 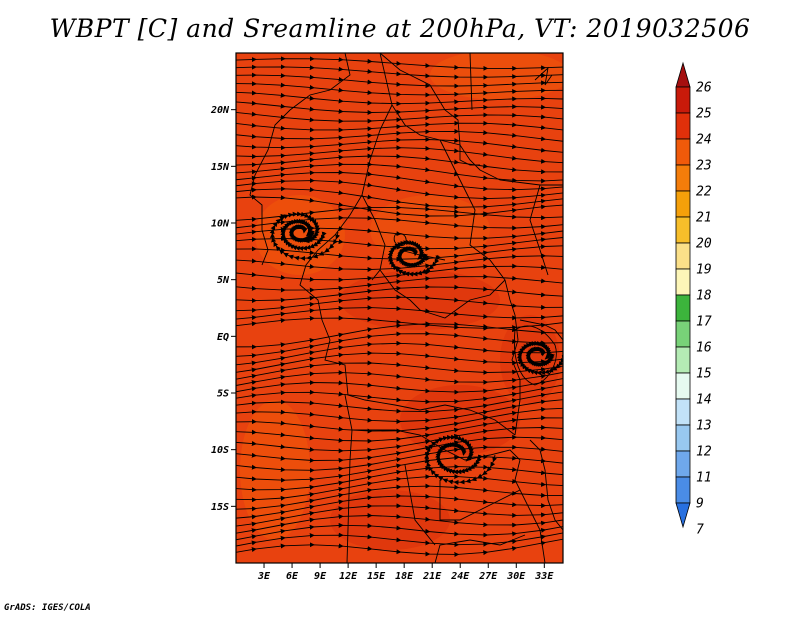 I want to click on colorbar-label: 17, so click(x=704, y=322).